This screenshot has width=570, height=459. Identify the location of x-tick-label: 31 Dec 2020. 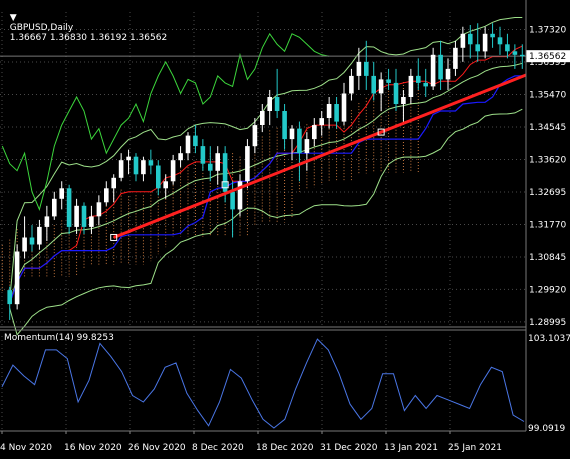
(349, 448).